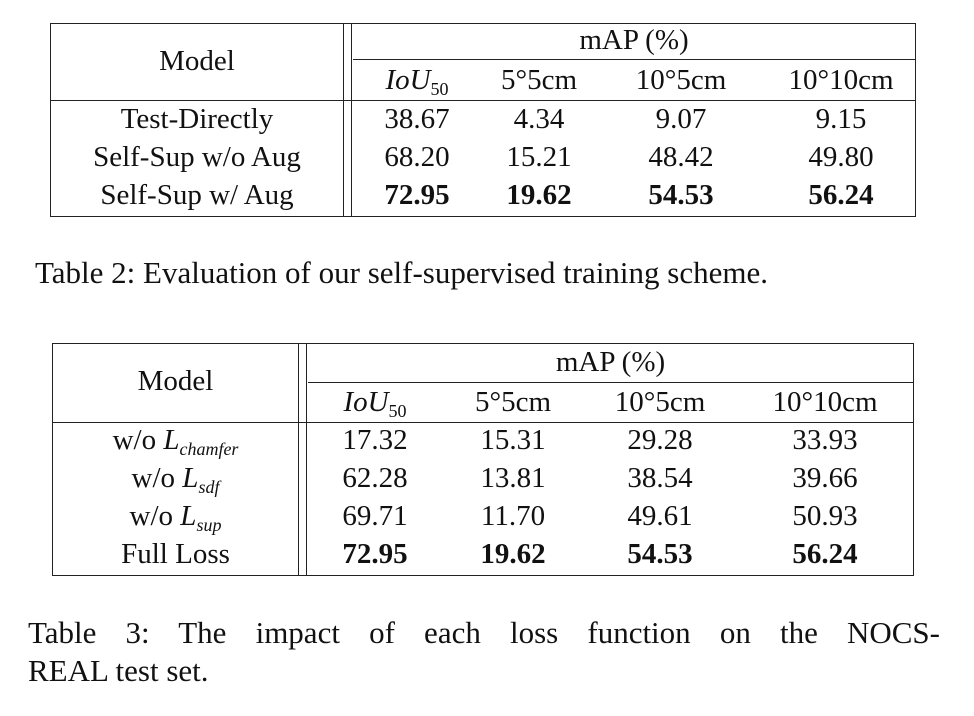  I want to click on value-cell: 49.61, so click(660, 516).